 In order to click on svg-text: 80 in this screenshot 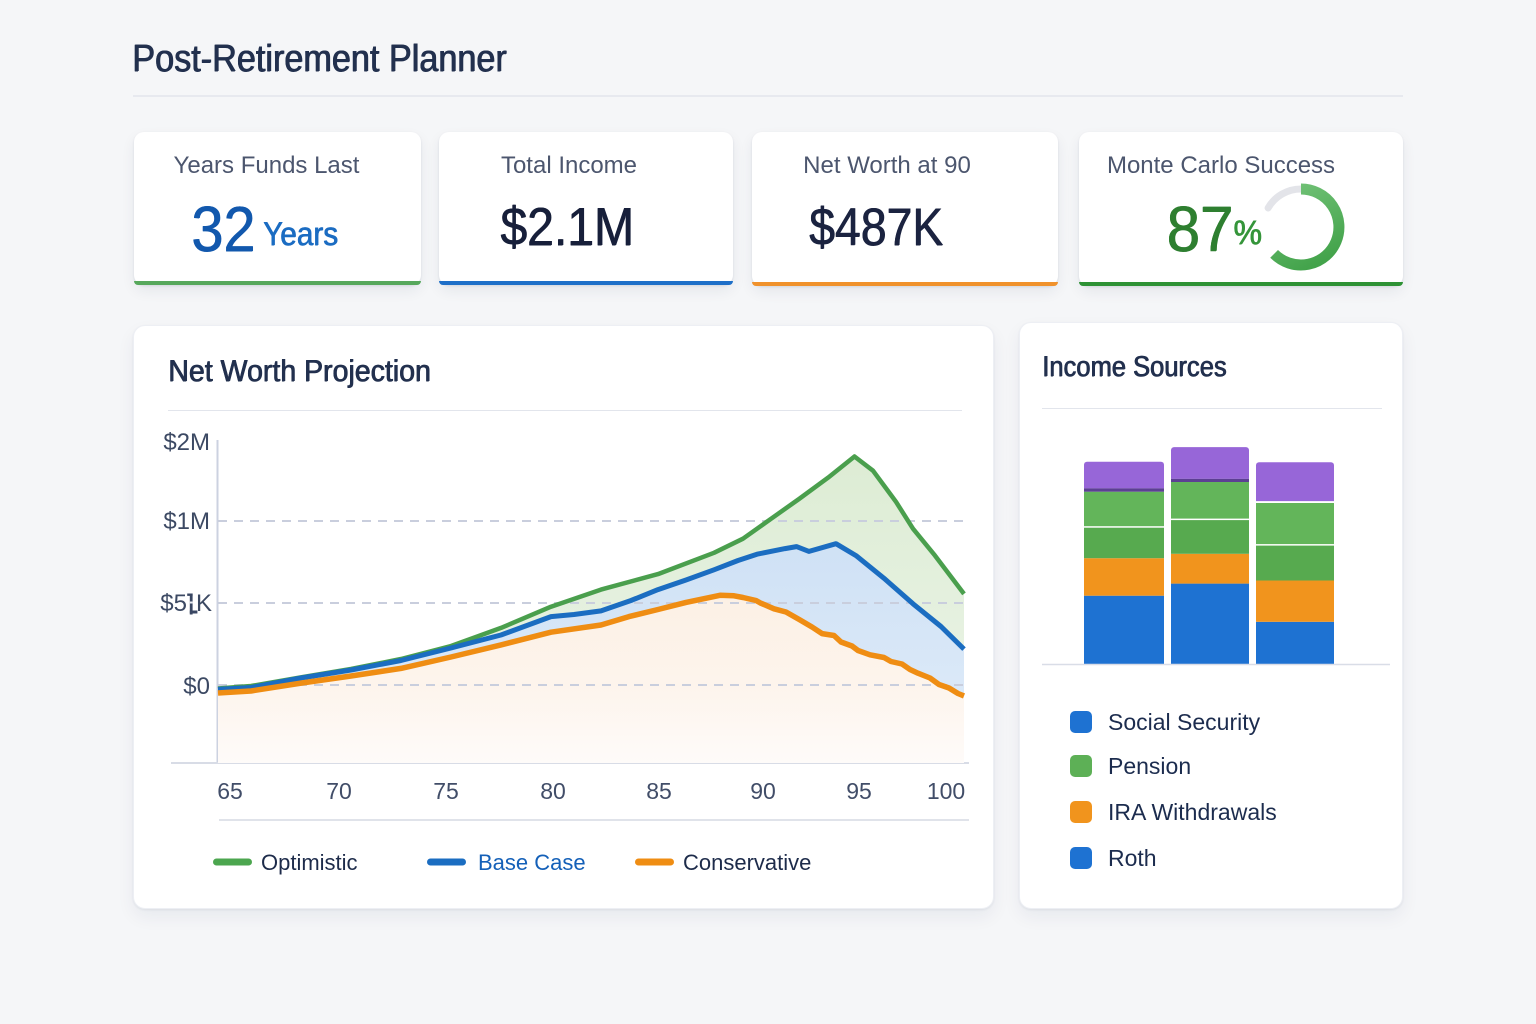, I will do `click(553, 791)`.